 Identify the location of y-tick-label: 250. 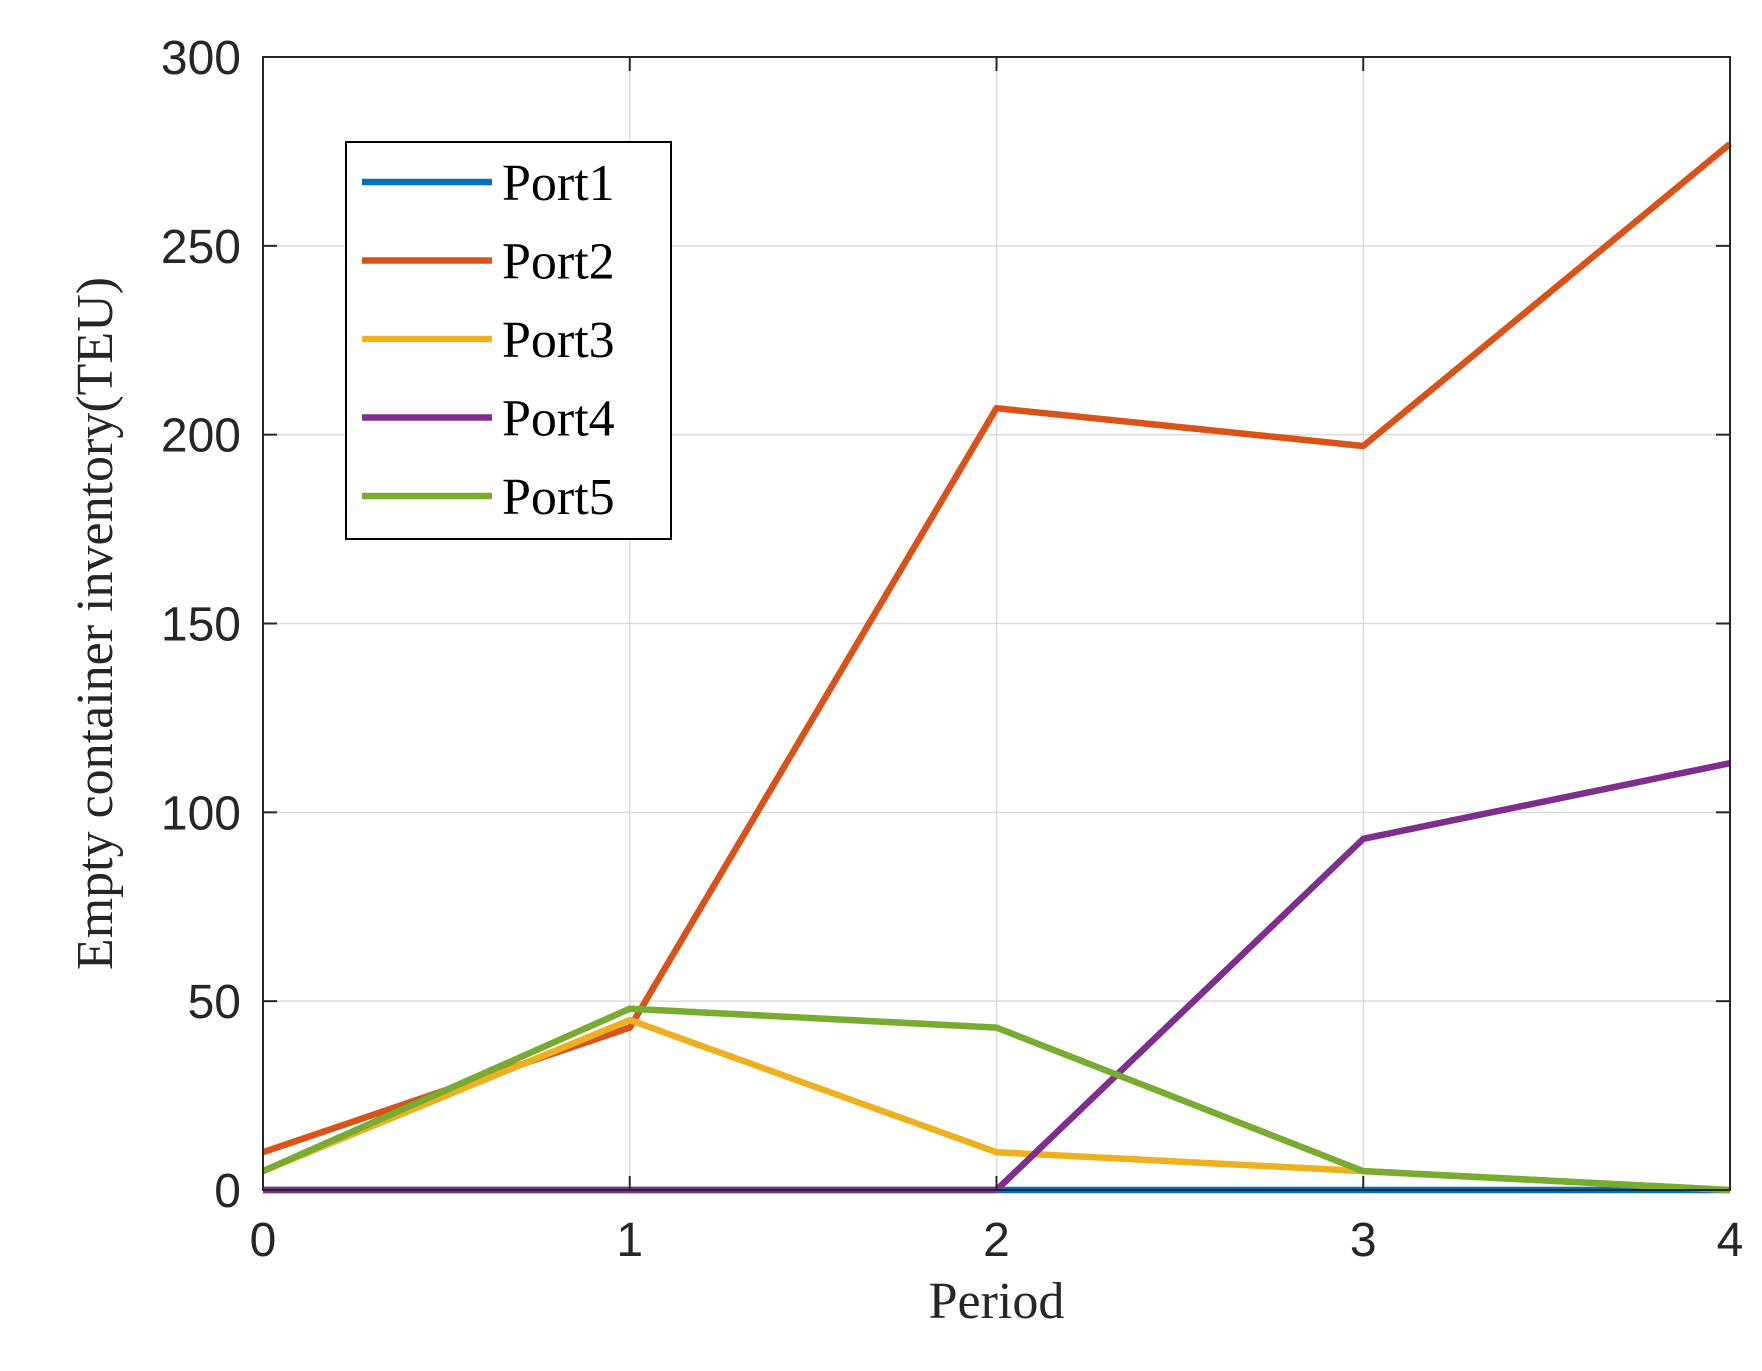
(201, 247).